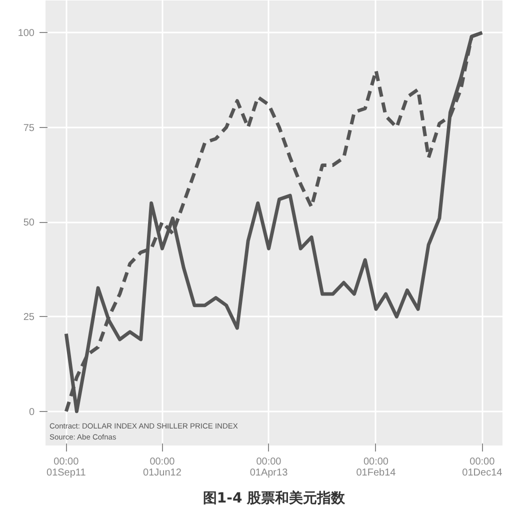 The width and height of the screenshot is (514, 513). I want to click on x-tick-label: 00:00 01Sep11, so click(66, 467).